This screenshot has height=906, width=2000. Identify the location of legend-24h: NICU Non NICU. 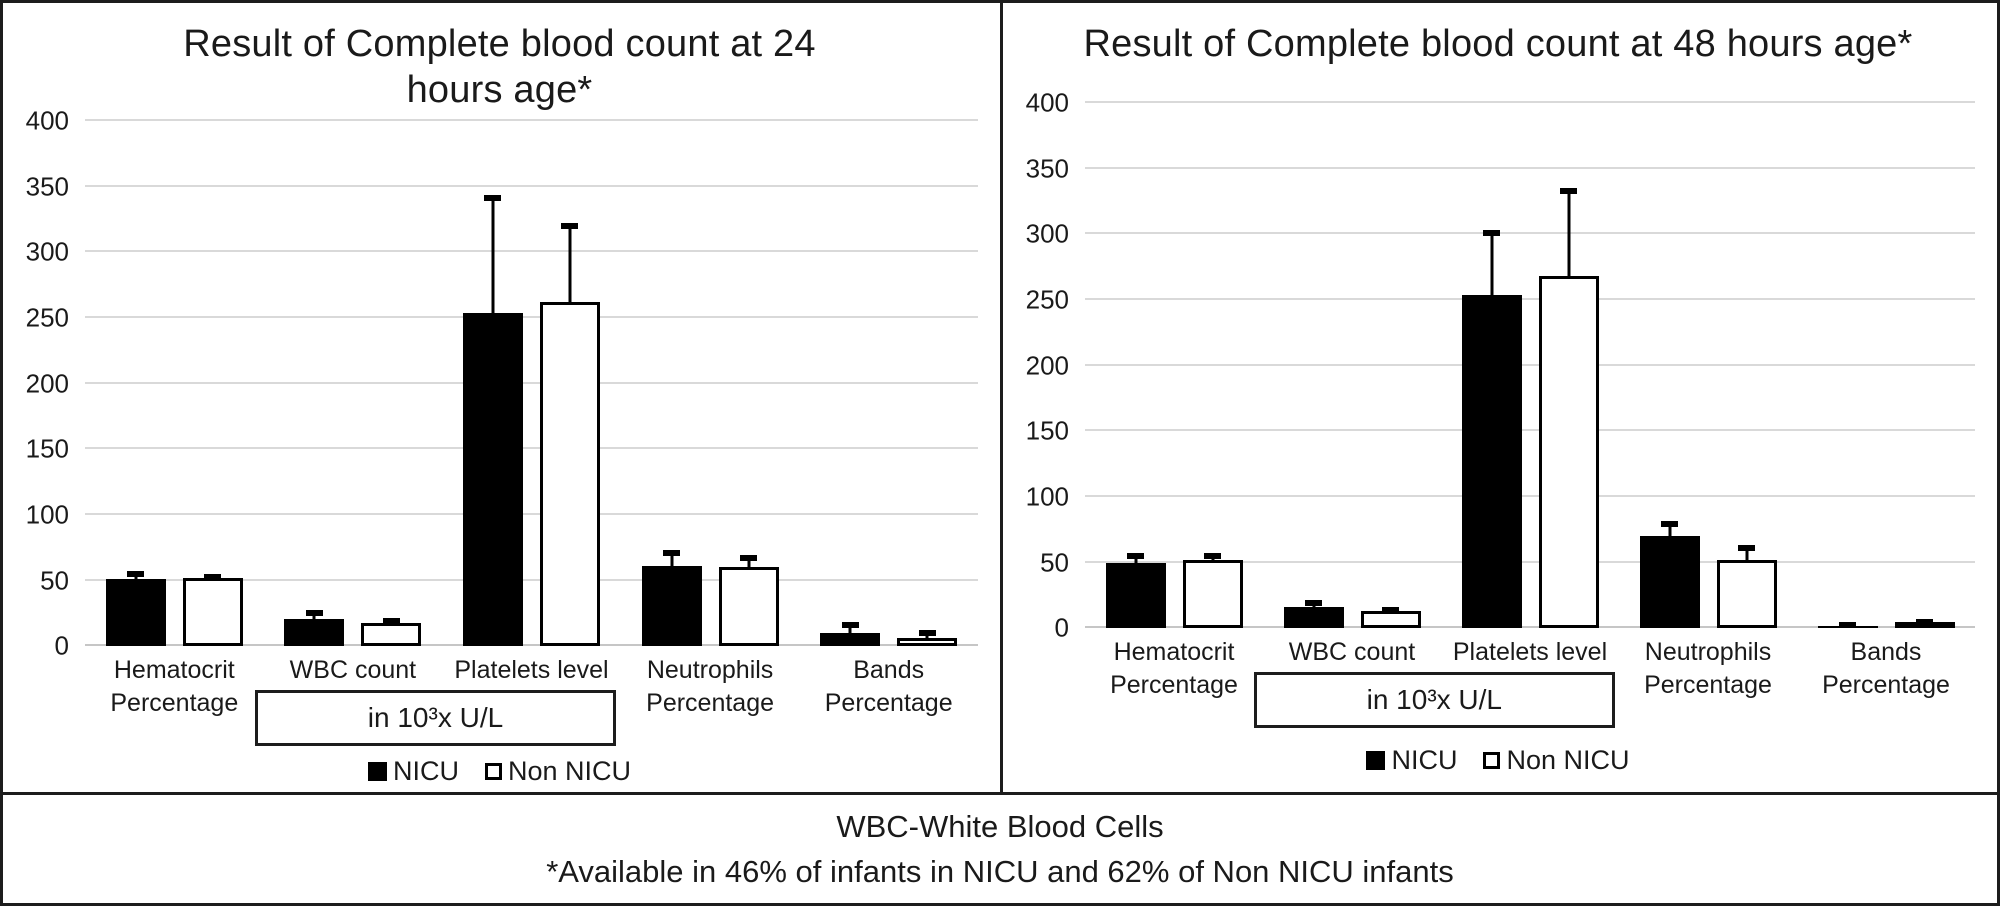
(499, 771).